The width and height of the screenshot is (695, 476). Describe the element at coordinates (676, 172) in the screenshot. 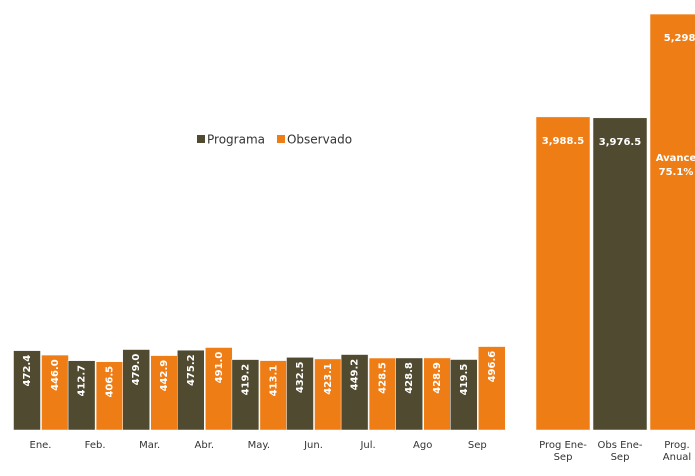

I see `annotation: 75.1%` at that location.